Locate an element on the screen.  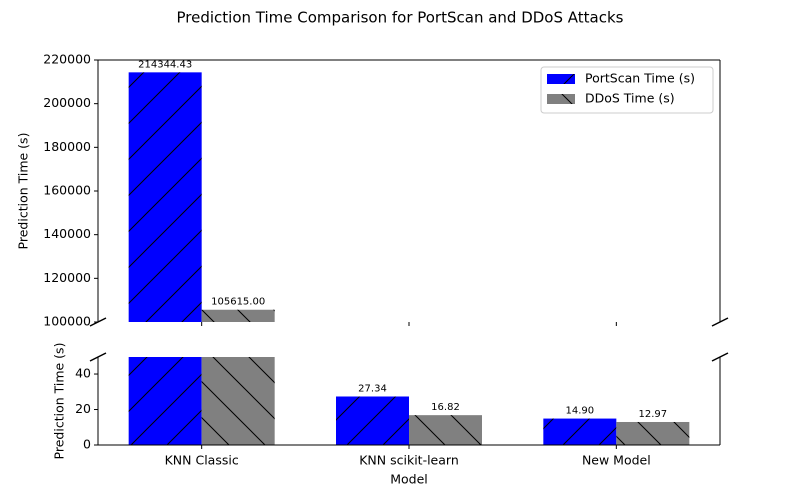
legend: PortScan Time (s) DDoS Time (s) is located at coordinates (627, 90).